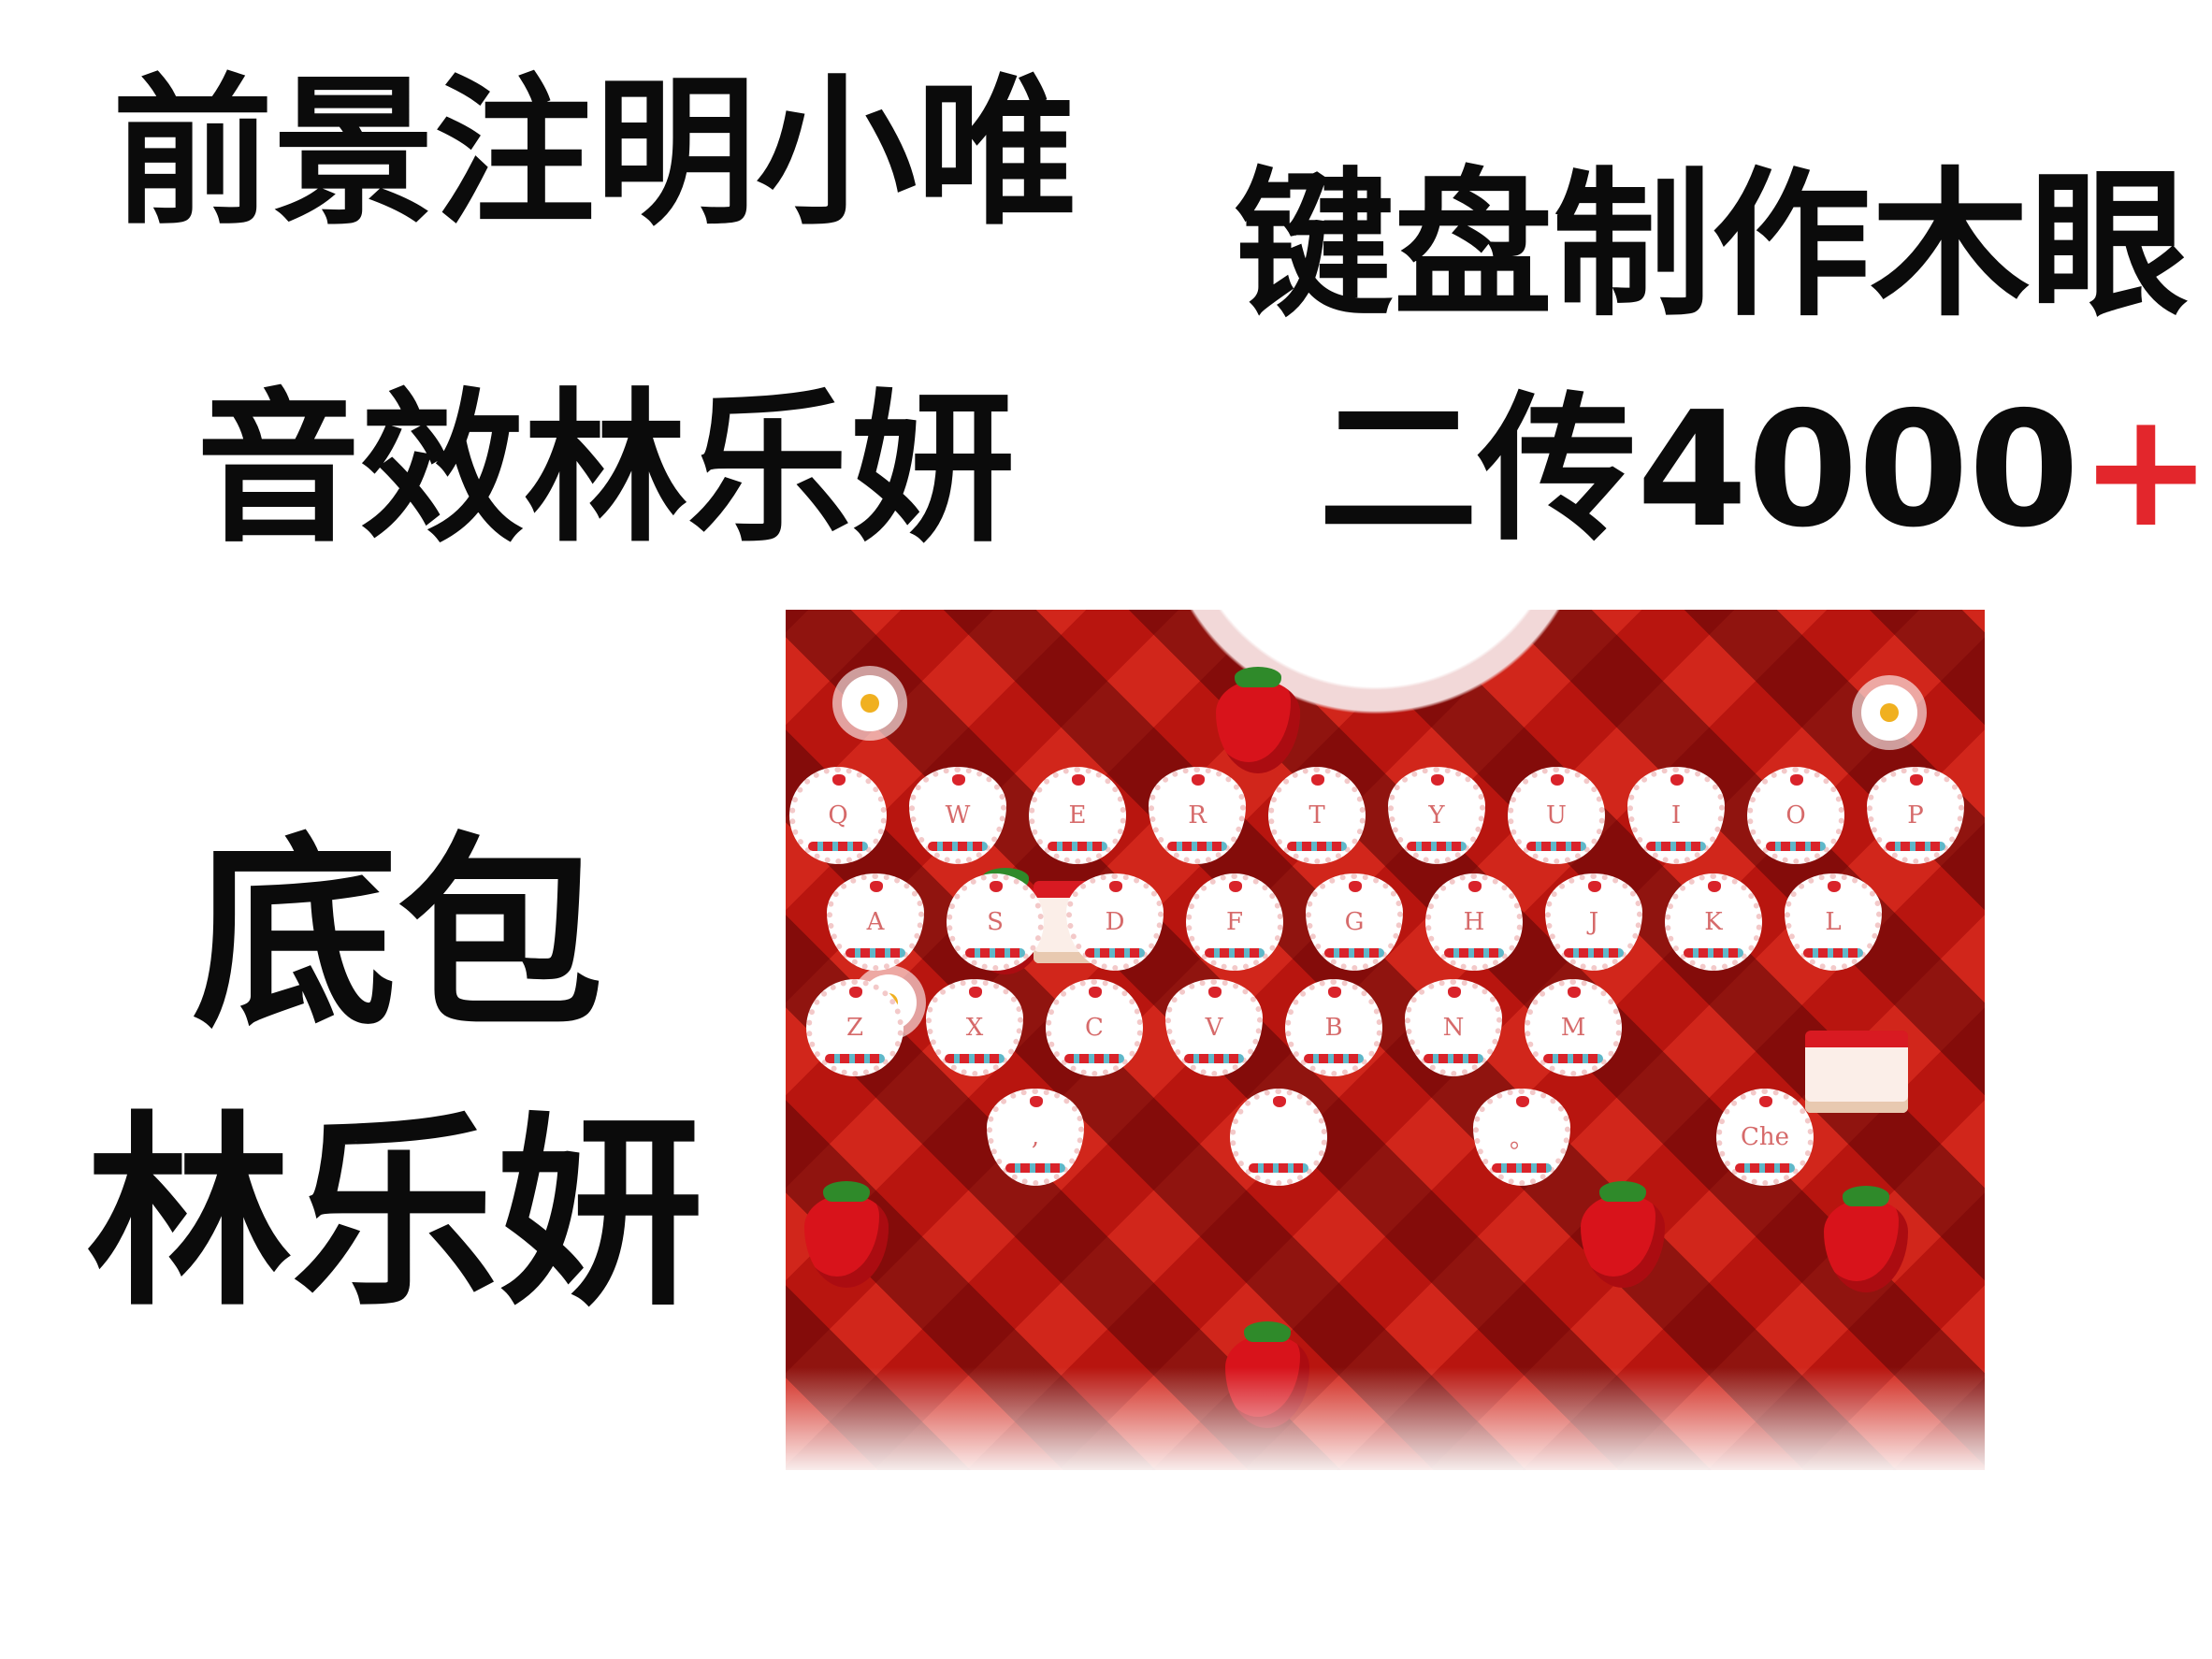  What do you see at coordinates (1436, 816) in the screenshot?
I see `key-row1-5: Y` at bounding box center [1436, 816].